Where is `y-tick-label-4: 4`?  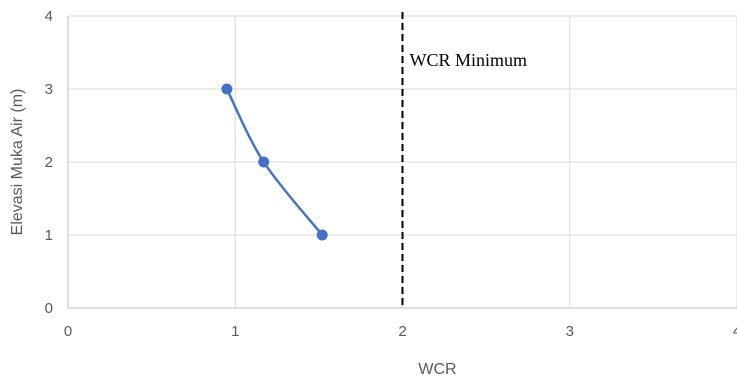 y-tick-label-4: 4 is located at coordinates (49, 16).